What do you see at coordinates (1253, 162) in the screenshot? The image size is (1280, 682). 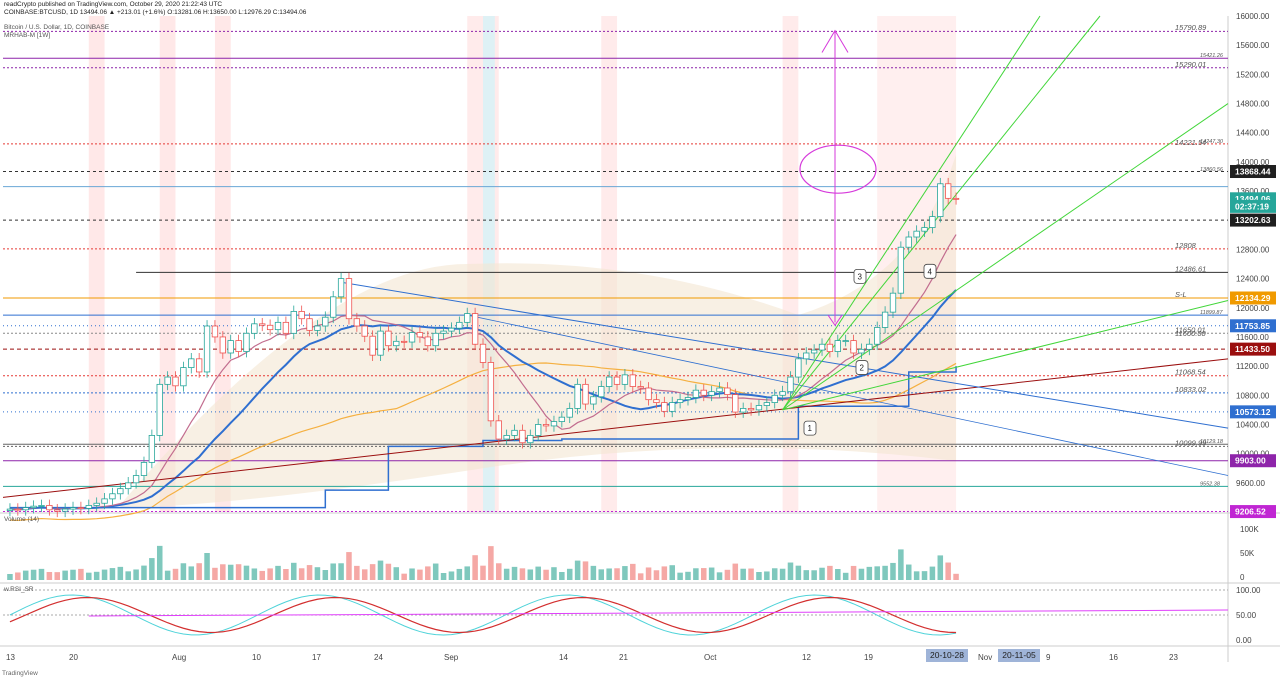 I see `price-axis-label: 14000.00` at bounding box center [1253, 162].